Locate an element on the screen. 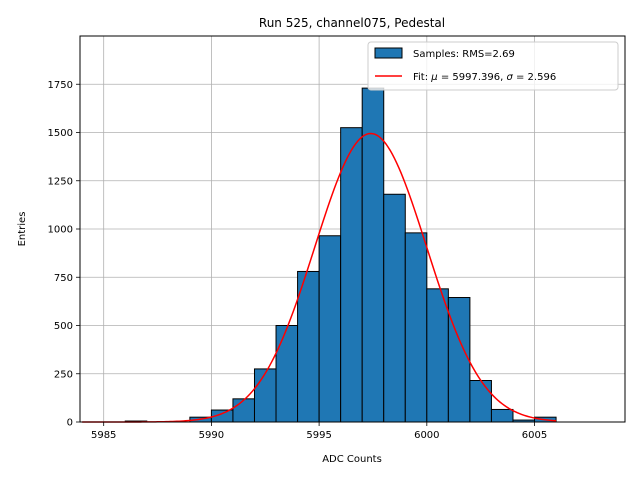  legend-label-fit: Fit: μ = 5997.396, σ = 2.596 is located at coordinates (484, 77).